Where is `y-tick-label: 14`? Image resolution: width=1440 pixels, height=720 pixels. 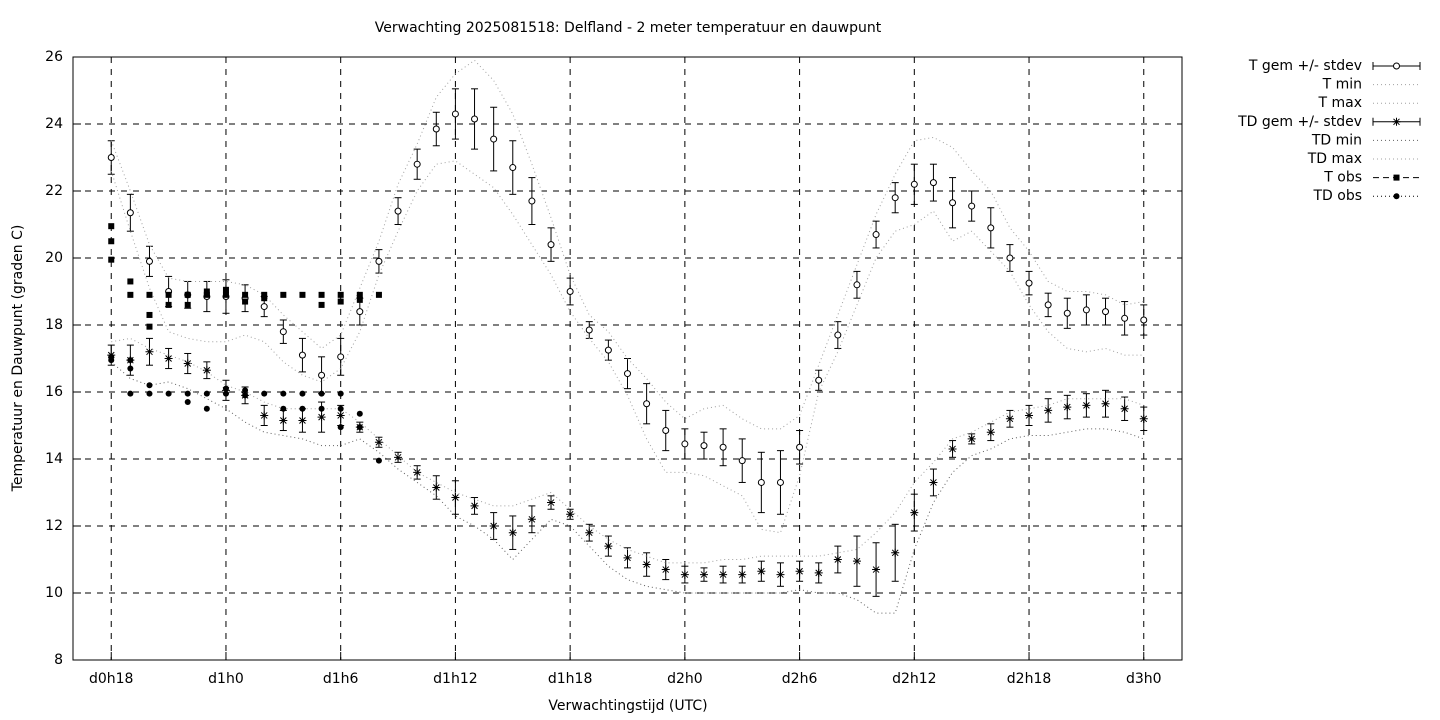 y-tick-label: 14 is located at coordinates (54, 459).